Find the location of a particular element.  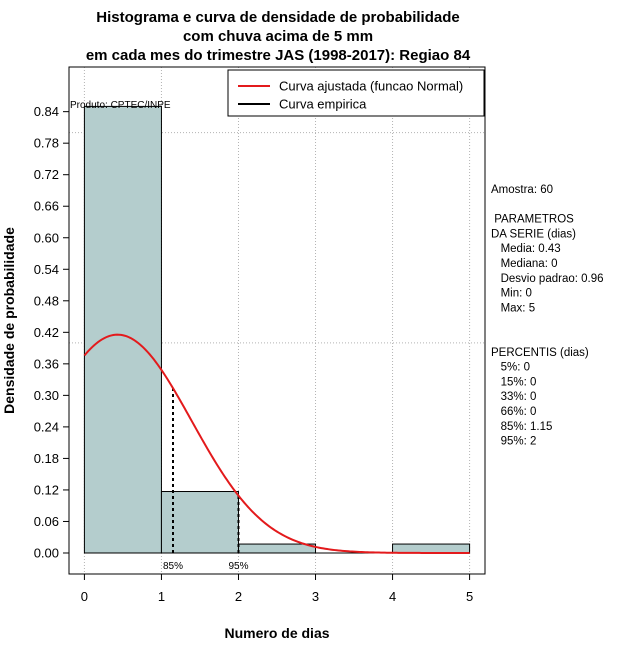

stats-line: 15%: 0 is located at coordinates (513, 382).